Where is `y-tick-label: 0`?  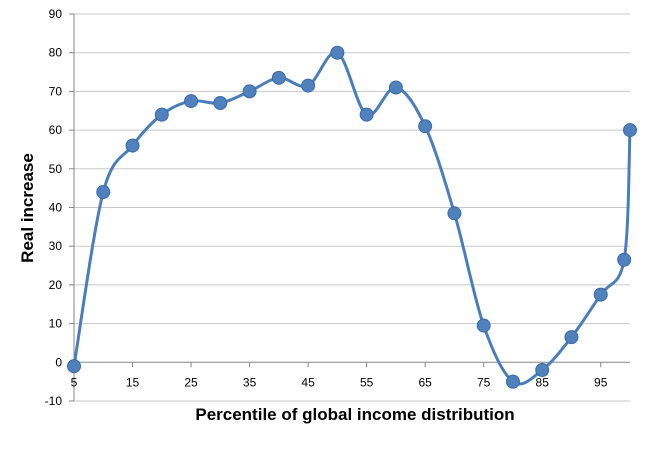 y-tick-label: 0 is located at coordinates (58, 362).